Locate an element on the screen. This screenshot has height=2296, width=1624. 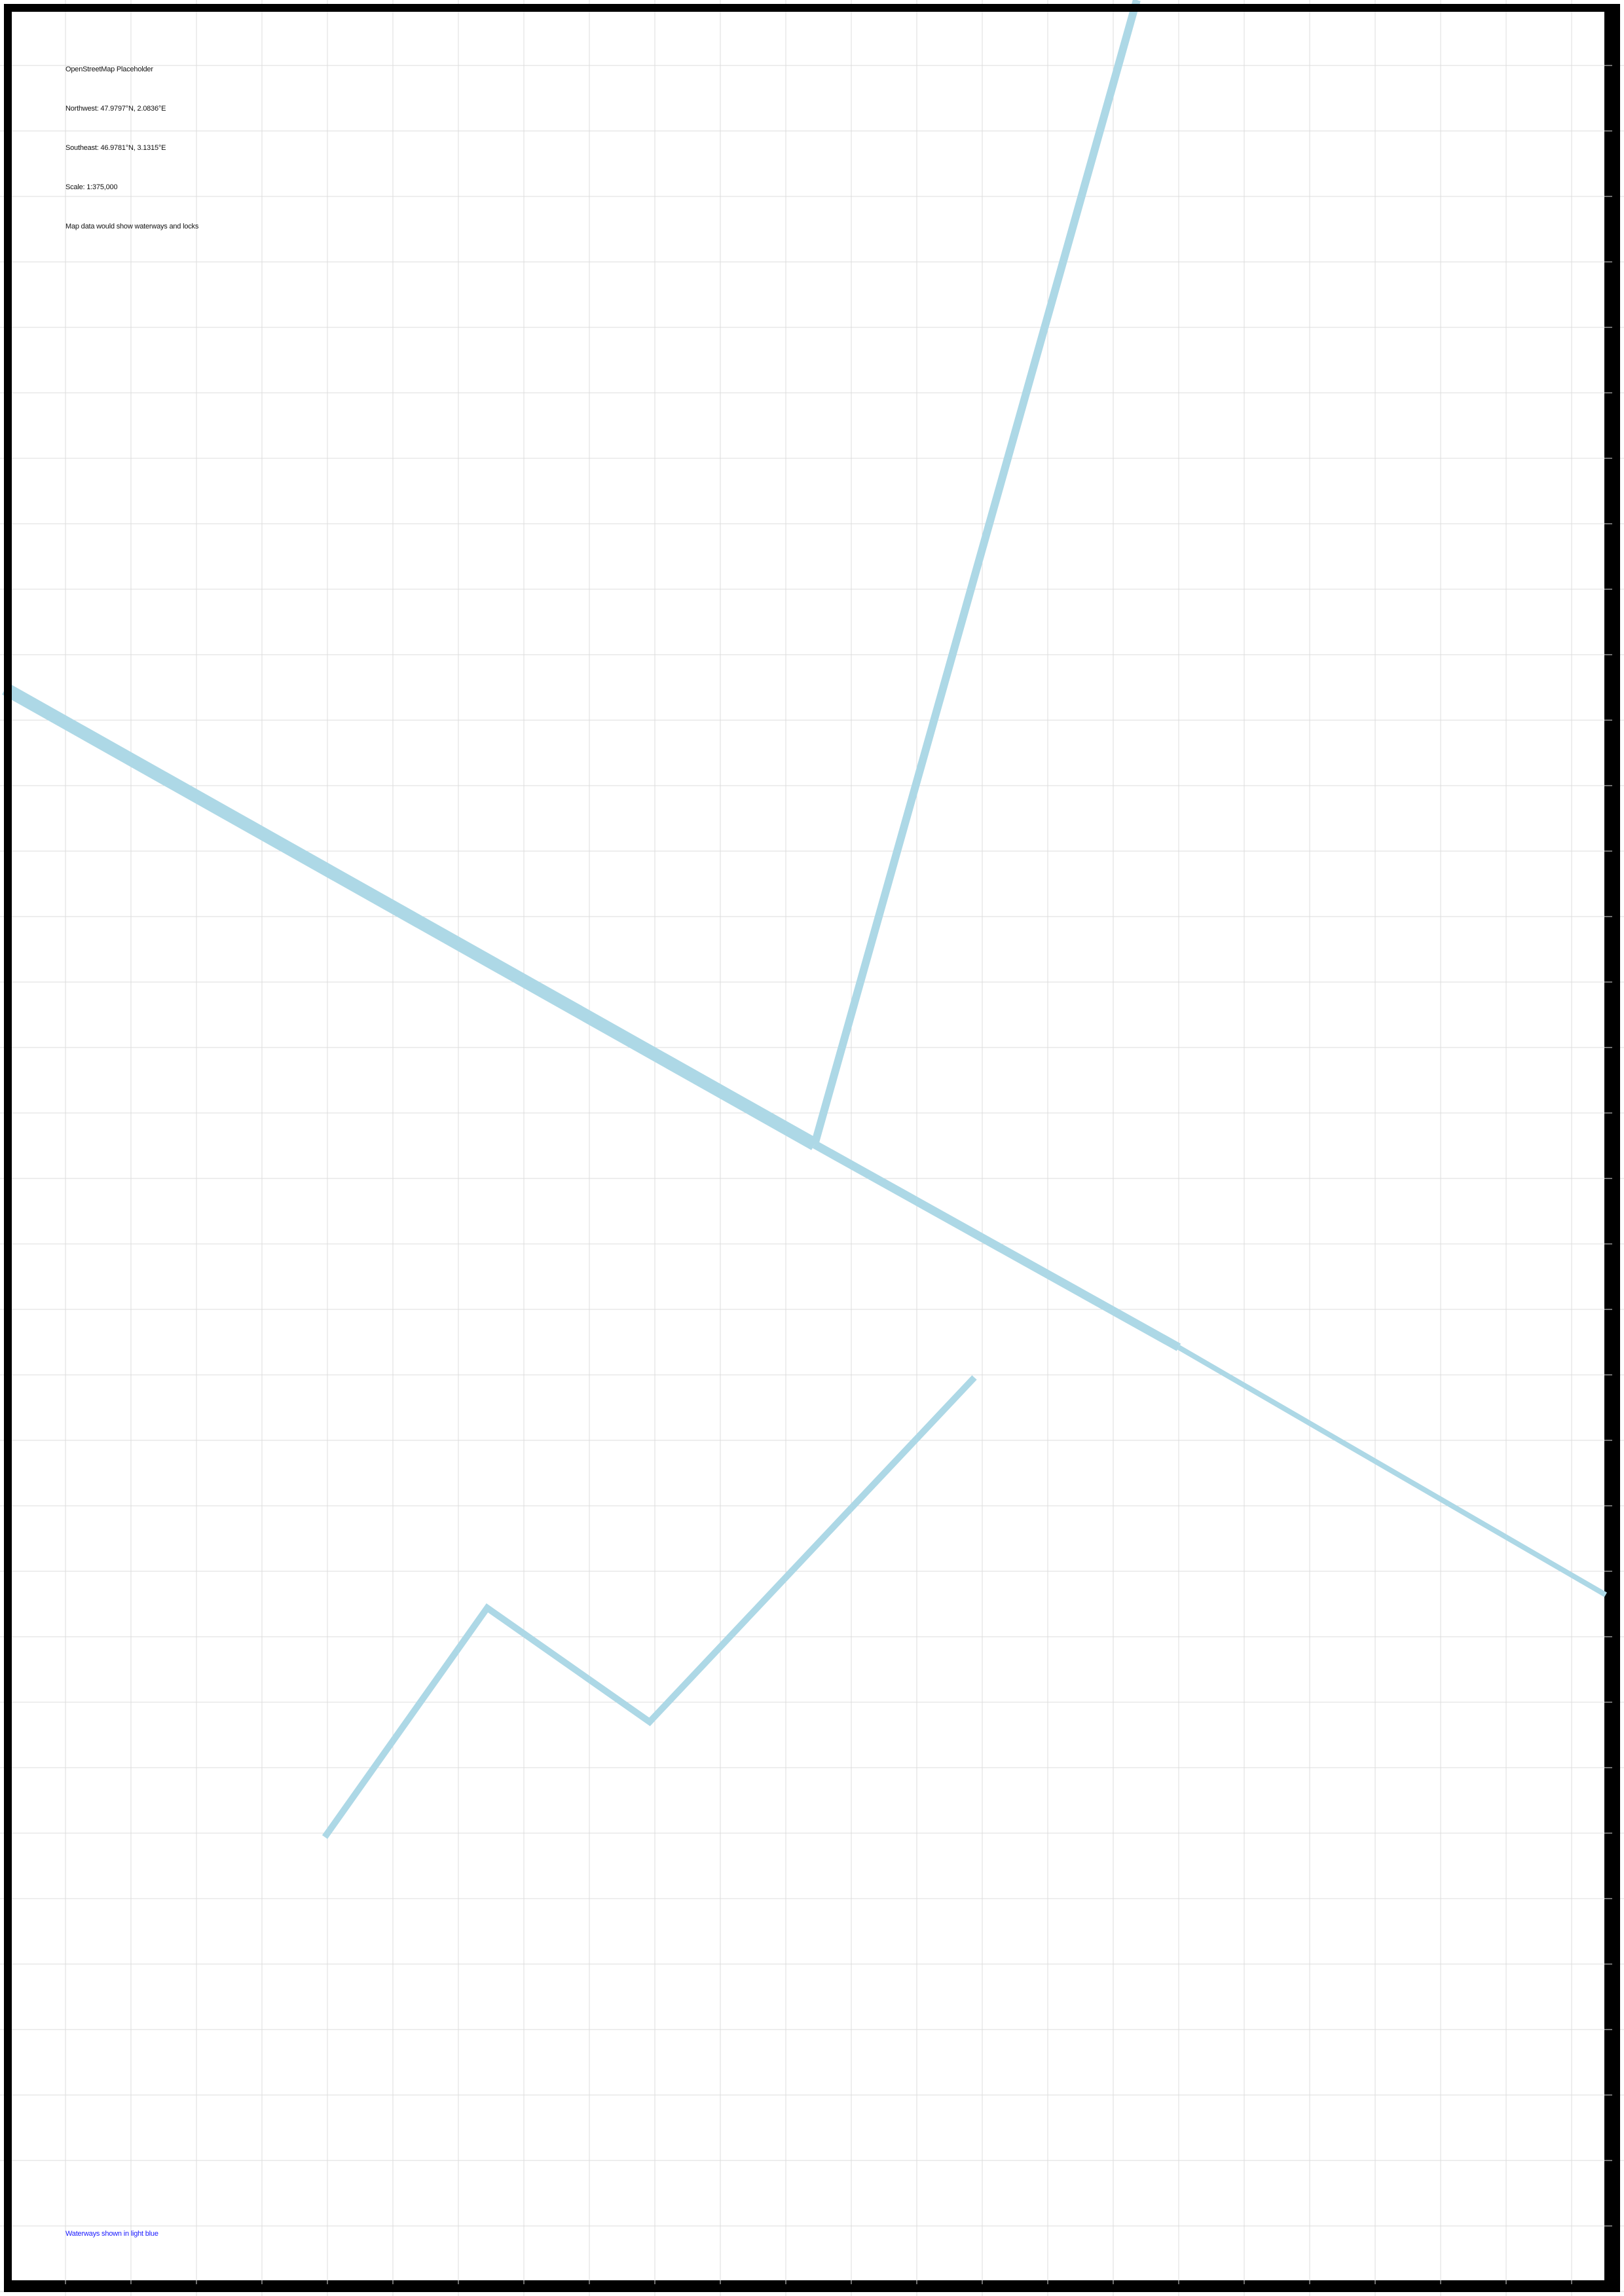
northwest-coordinates: Northwest: 47.9797°N, 2.0836°E is located at coordinates (115, 109).